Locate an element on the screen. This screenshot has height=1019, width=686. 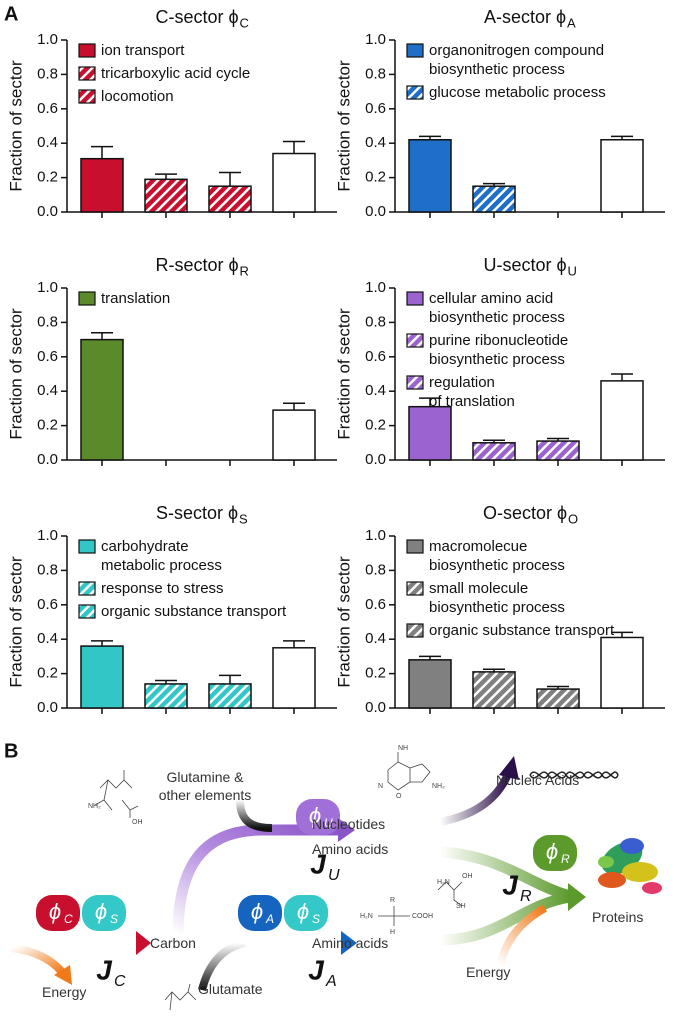
legend-label: translation is located at coordinates (136, 298).